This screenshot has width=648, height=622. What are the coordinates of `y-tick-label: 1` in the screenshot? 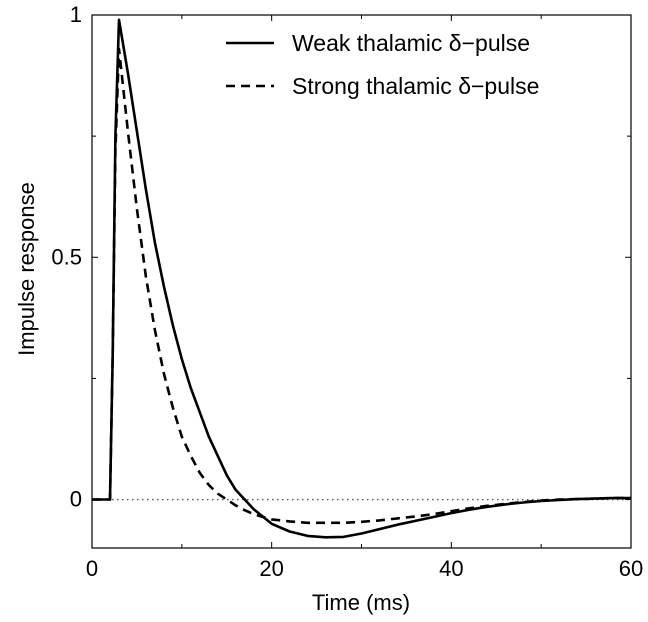 It's located at (76, 14).